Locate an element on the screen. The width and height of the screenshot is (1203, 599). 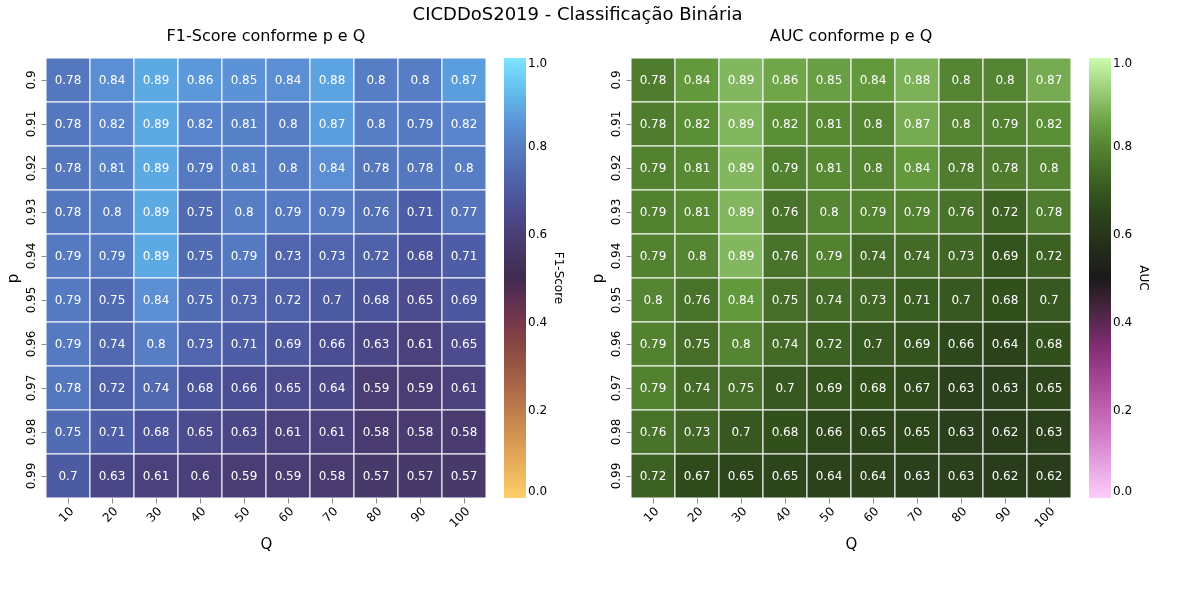
x-tick-label: 50 is located at coordinates (242, 514).